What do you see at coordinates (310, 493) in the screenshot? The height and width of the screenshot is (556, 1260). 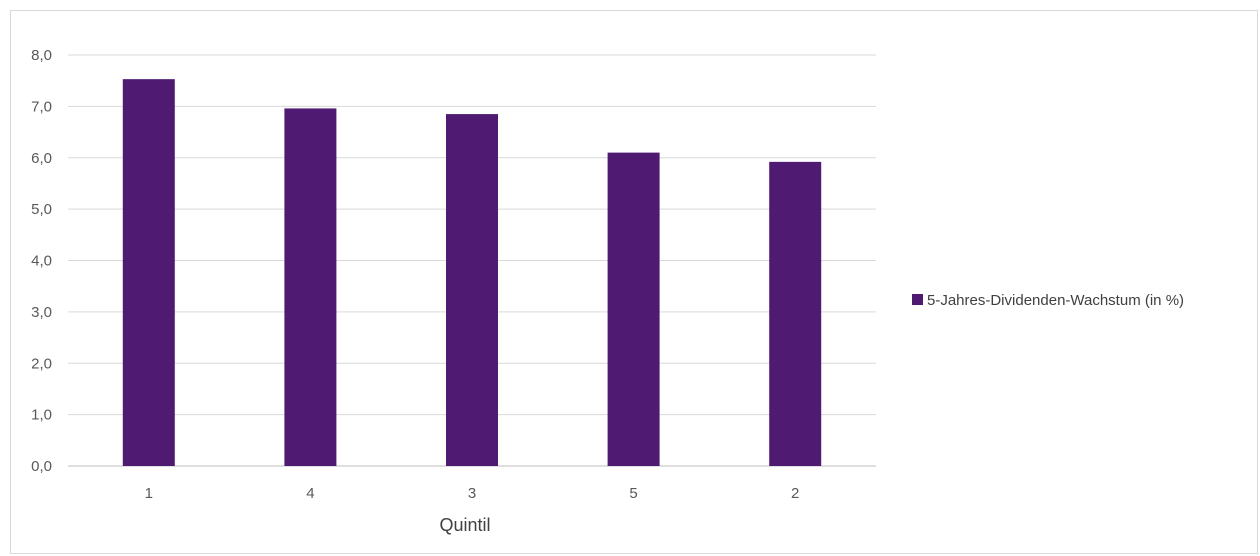 I see `x-tick-label: 4` at bounding box center [310, 493].